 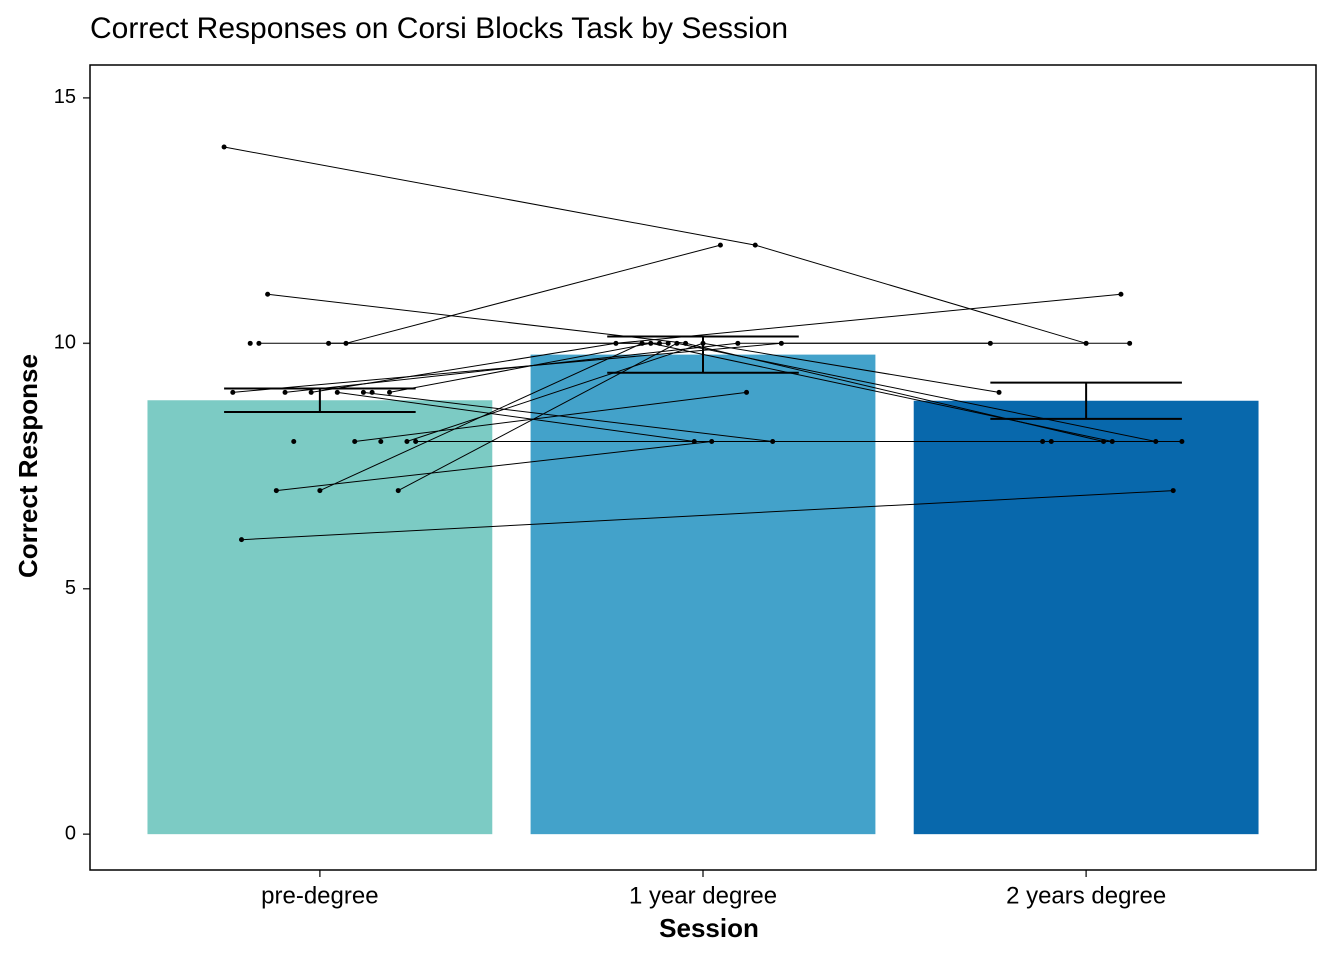 What do you see at coordinates (703, 895) in the screenshot?
I see `x-tick-label: 1 year degree` at bounding box center [703, 895].